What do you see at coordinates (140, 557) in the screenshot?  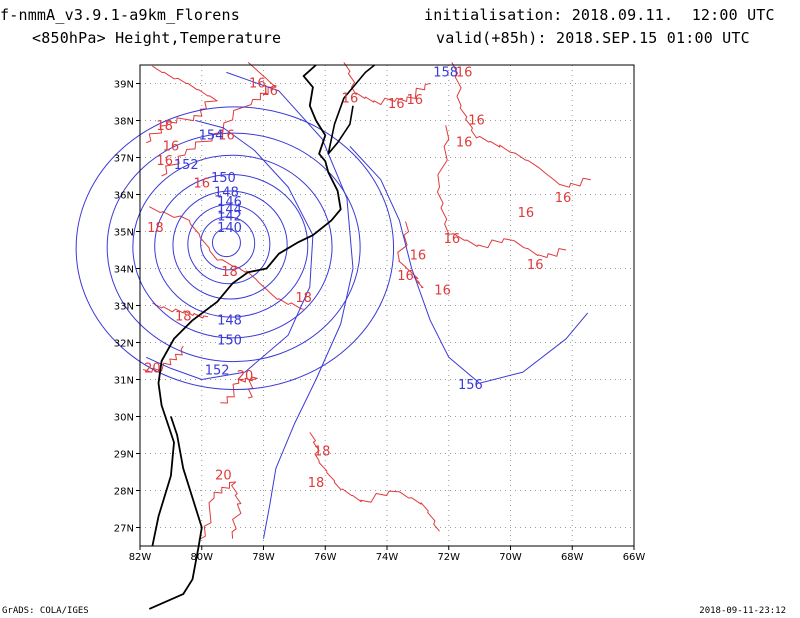 I see `lon-tick-label: 82W` at bounding box center [140, 557].